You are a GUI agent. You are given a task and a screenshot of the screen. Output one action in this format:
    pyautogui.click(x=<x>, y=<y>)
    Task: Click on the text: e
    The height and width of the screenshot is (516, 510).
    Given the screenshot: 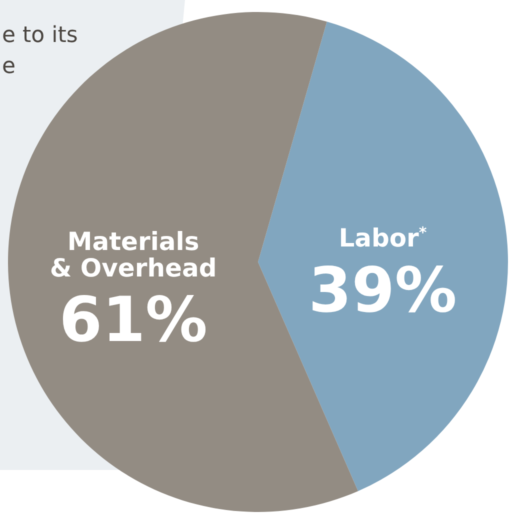 What is the action you would take?
    pyautogui.click(x=9, y=66)
    